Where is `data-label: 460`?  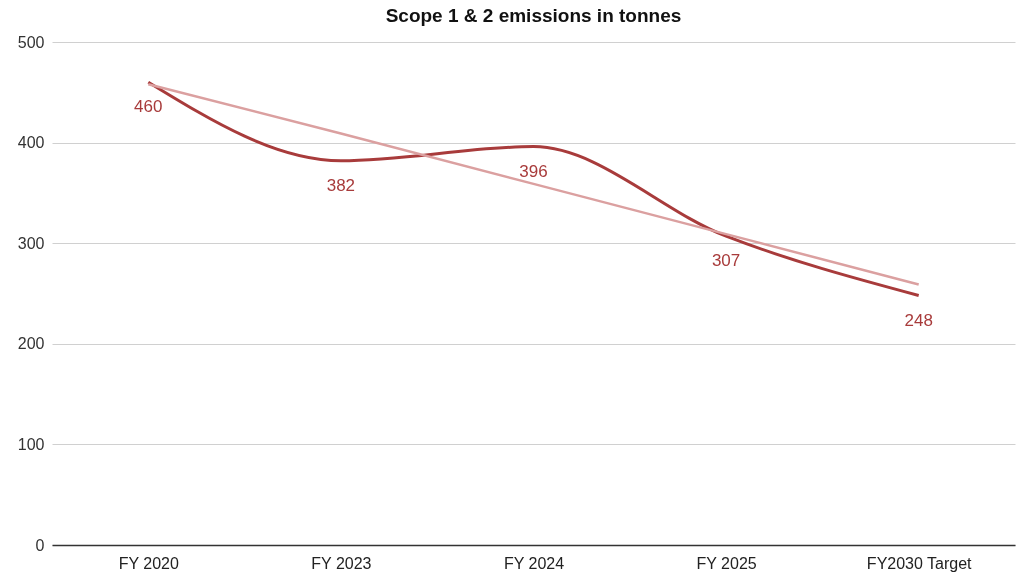 data-label: 460 is located at coordinates (148, 107).